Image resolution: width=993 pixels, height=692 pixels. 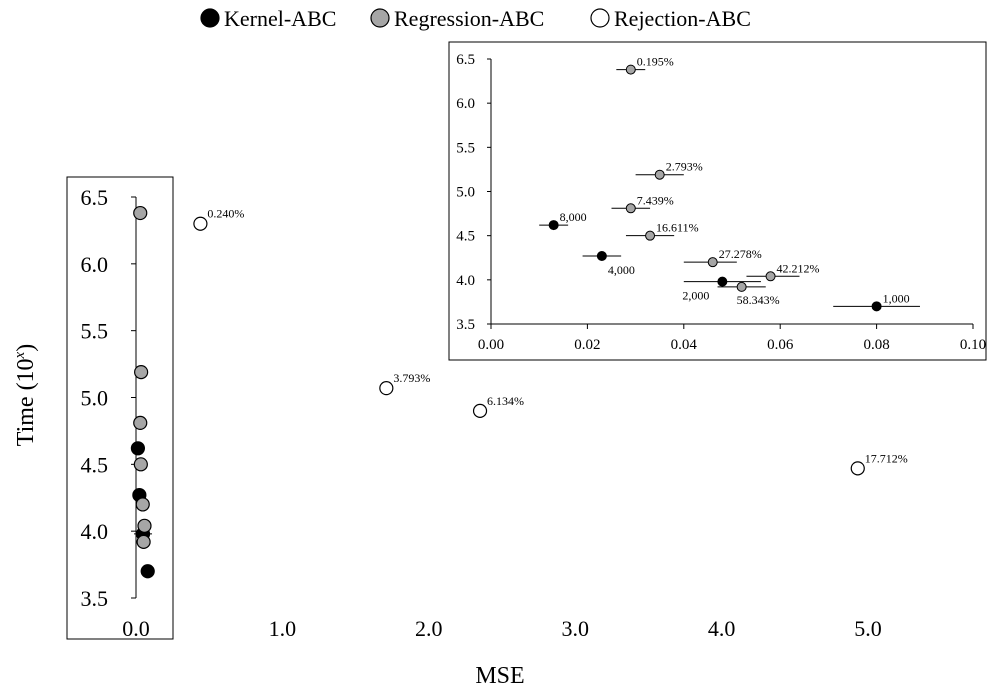 I want to click on inset-point-label: 4,000, so click(x=621, y=270).